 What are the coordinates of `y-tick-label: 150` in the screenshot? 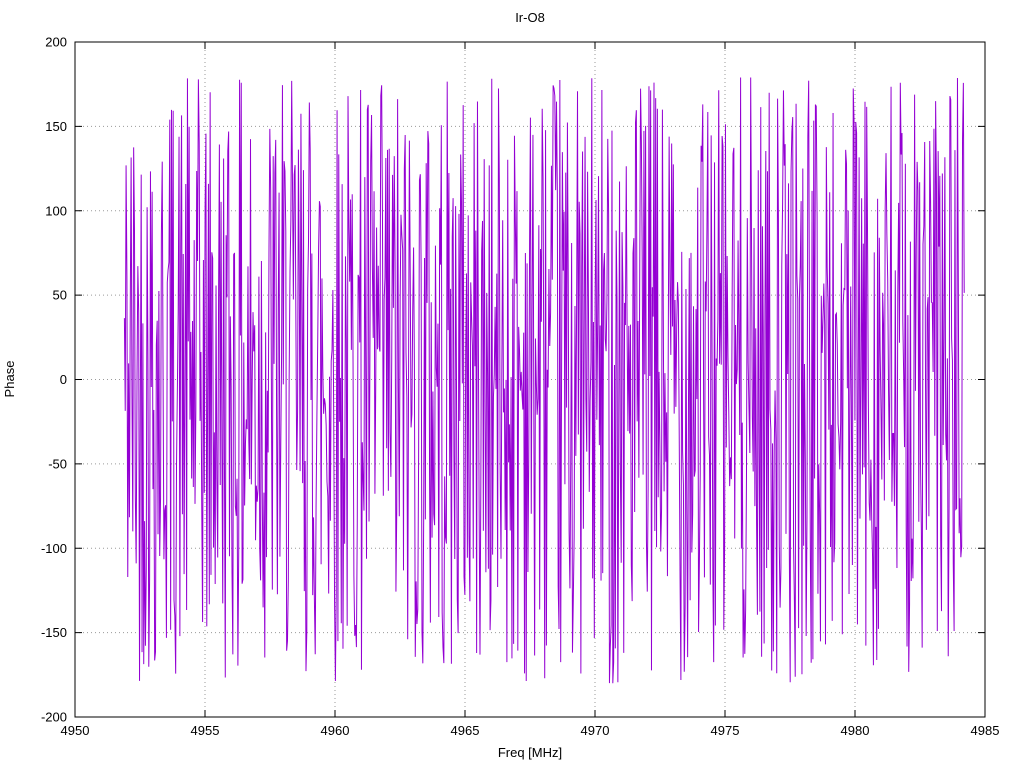 It's located at (56, 126).